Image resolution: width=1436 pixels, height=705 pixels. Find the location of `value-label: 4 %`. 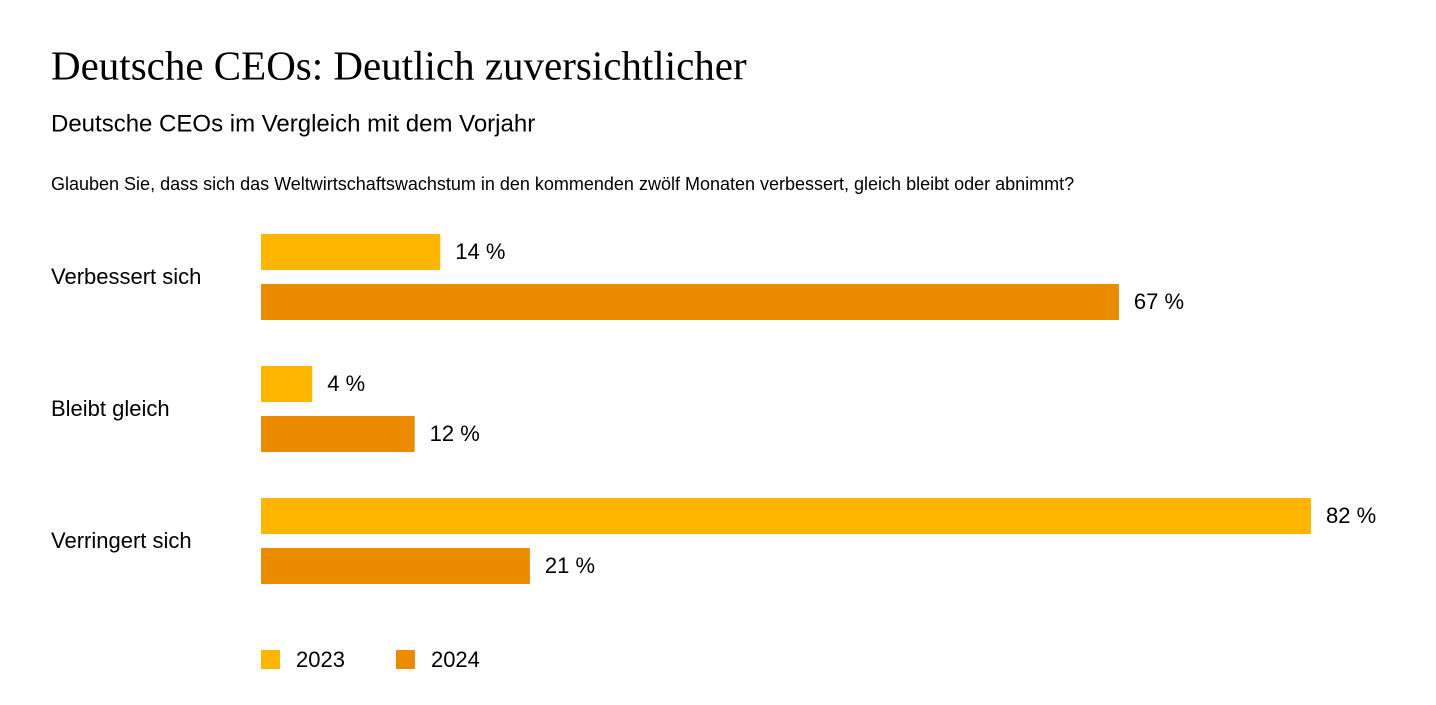

value-label: 4 % is located at coordinates (346, 383).